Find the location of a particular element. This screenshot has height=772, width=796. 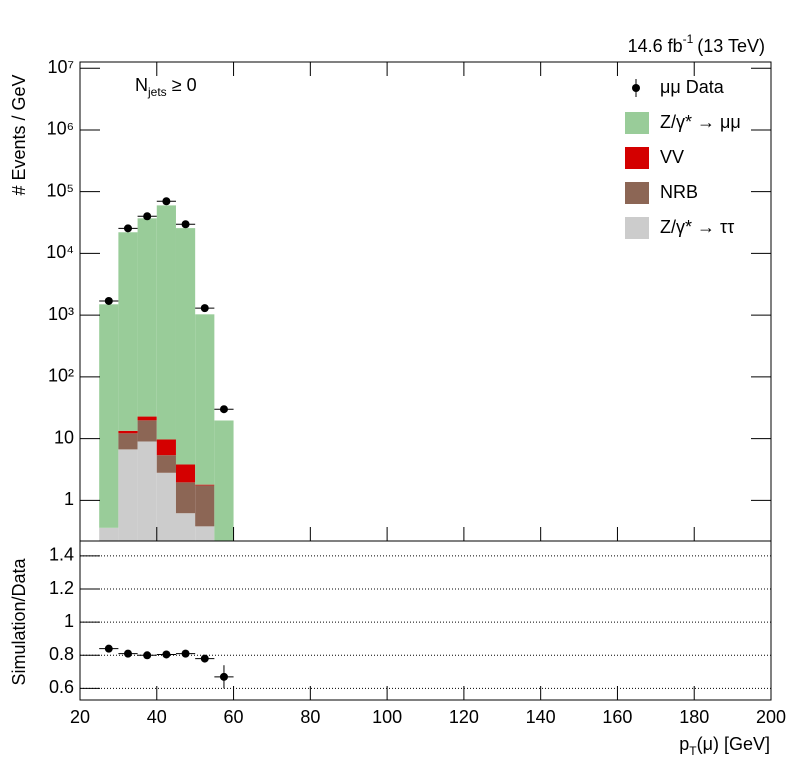

y-tick-label: 10³ is located at coordinates (61, 314).